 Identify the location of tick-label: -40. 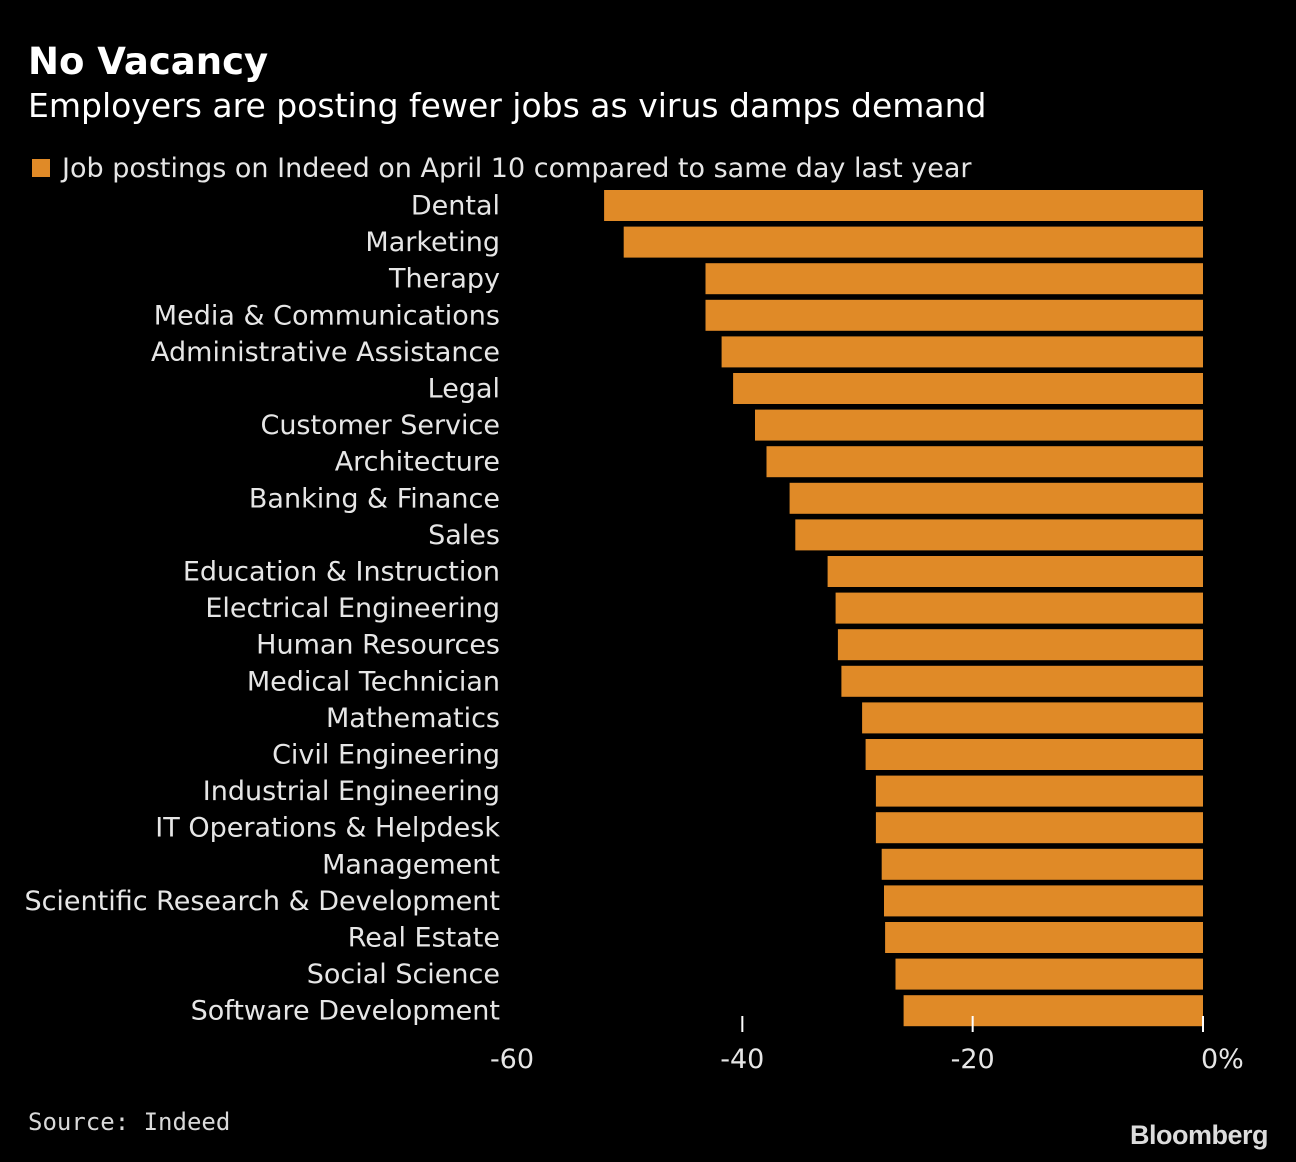
(742, 1059).